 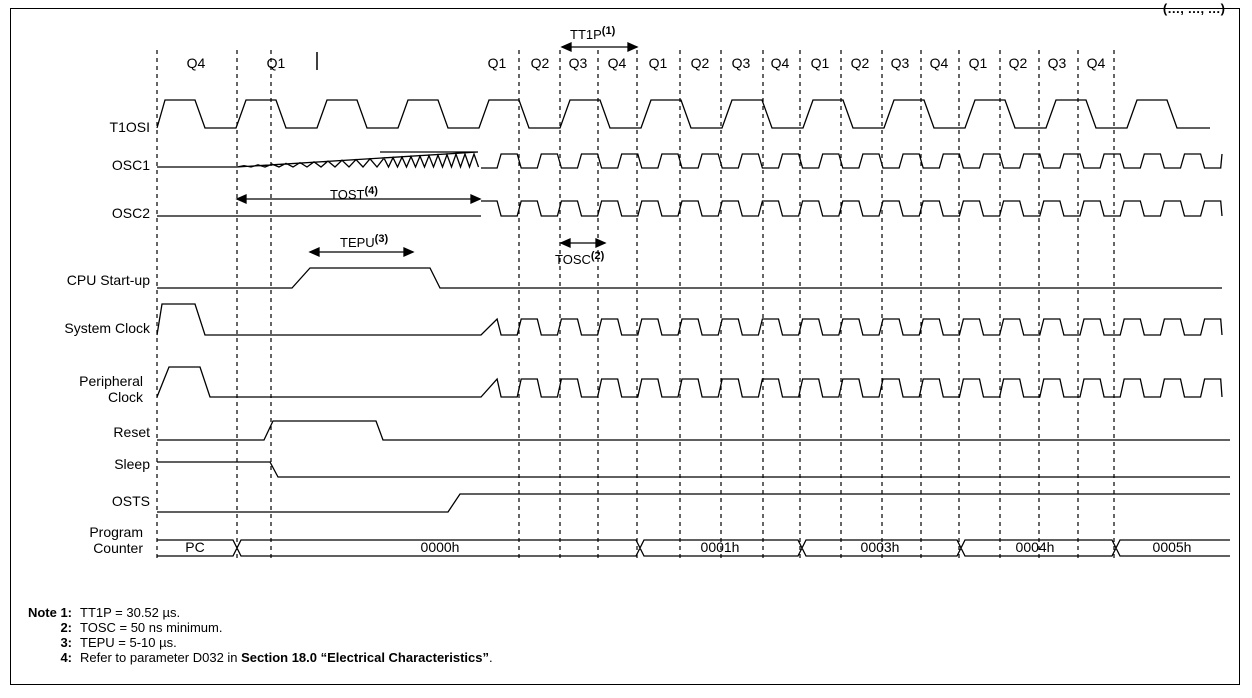 I want to click on label-sleep: Sleep, so click(x=132, y=464).